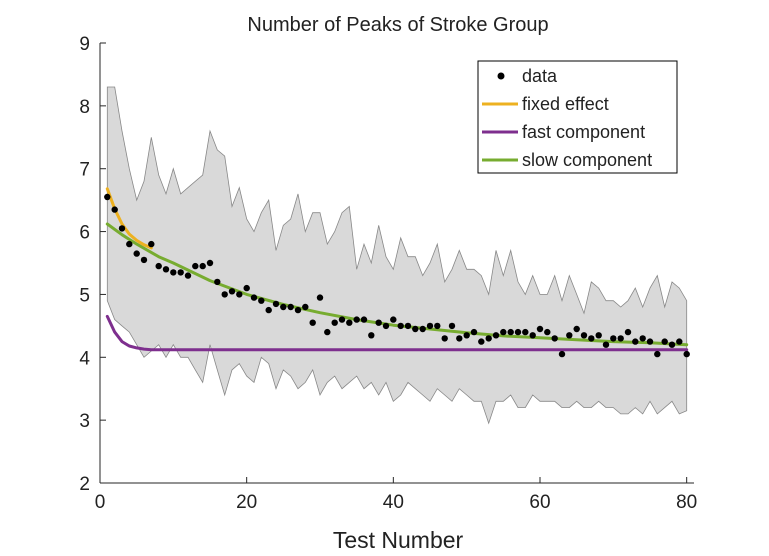 This screenshot has height=556, width=769. Describe the element at coordinates (501, 76) in the screenshot. I see `legend-marker-data` at that location.